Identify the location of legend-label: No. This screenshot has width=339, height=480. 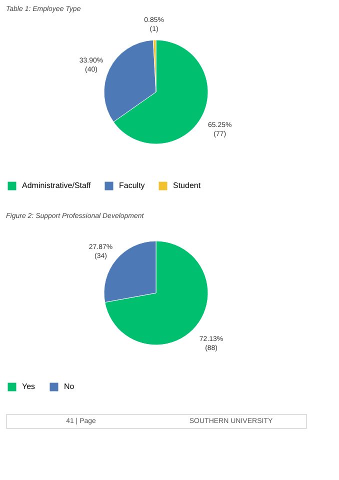
(69, 386).